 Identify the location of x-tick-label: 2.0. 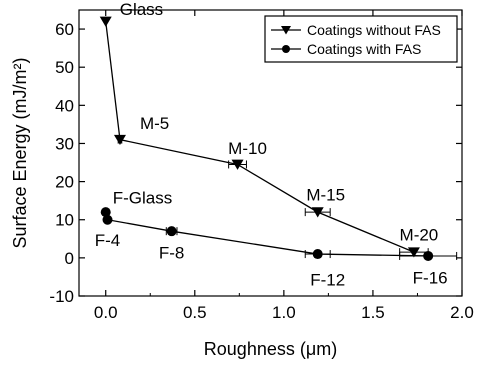
(462, 312).